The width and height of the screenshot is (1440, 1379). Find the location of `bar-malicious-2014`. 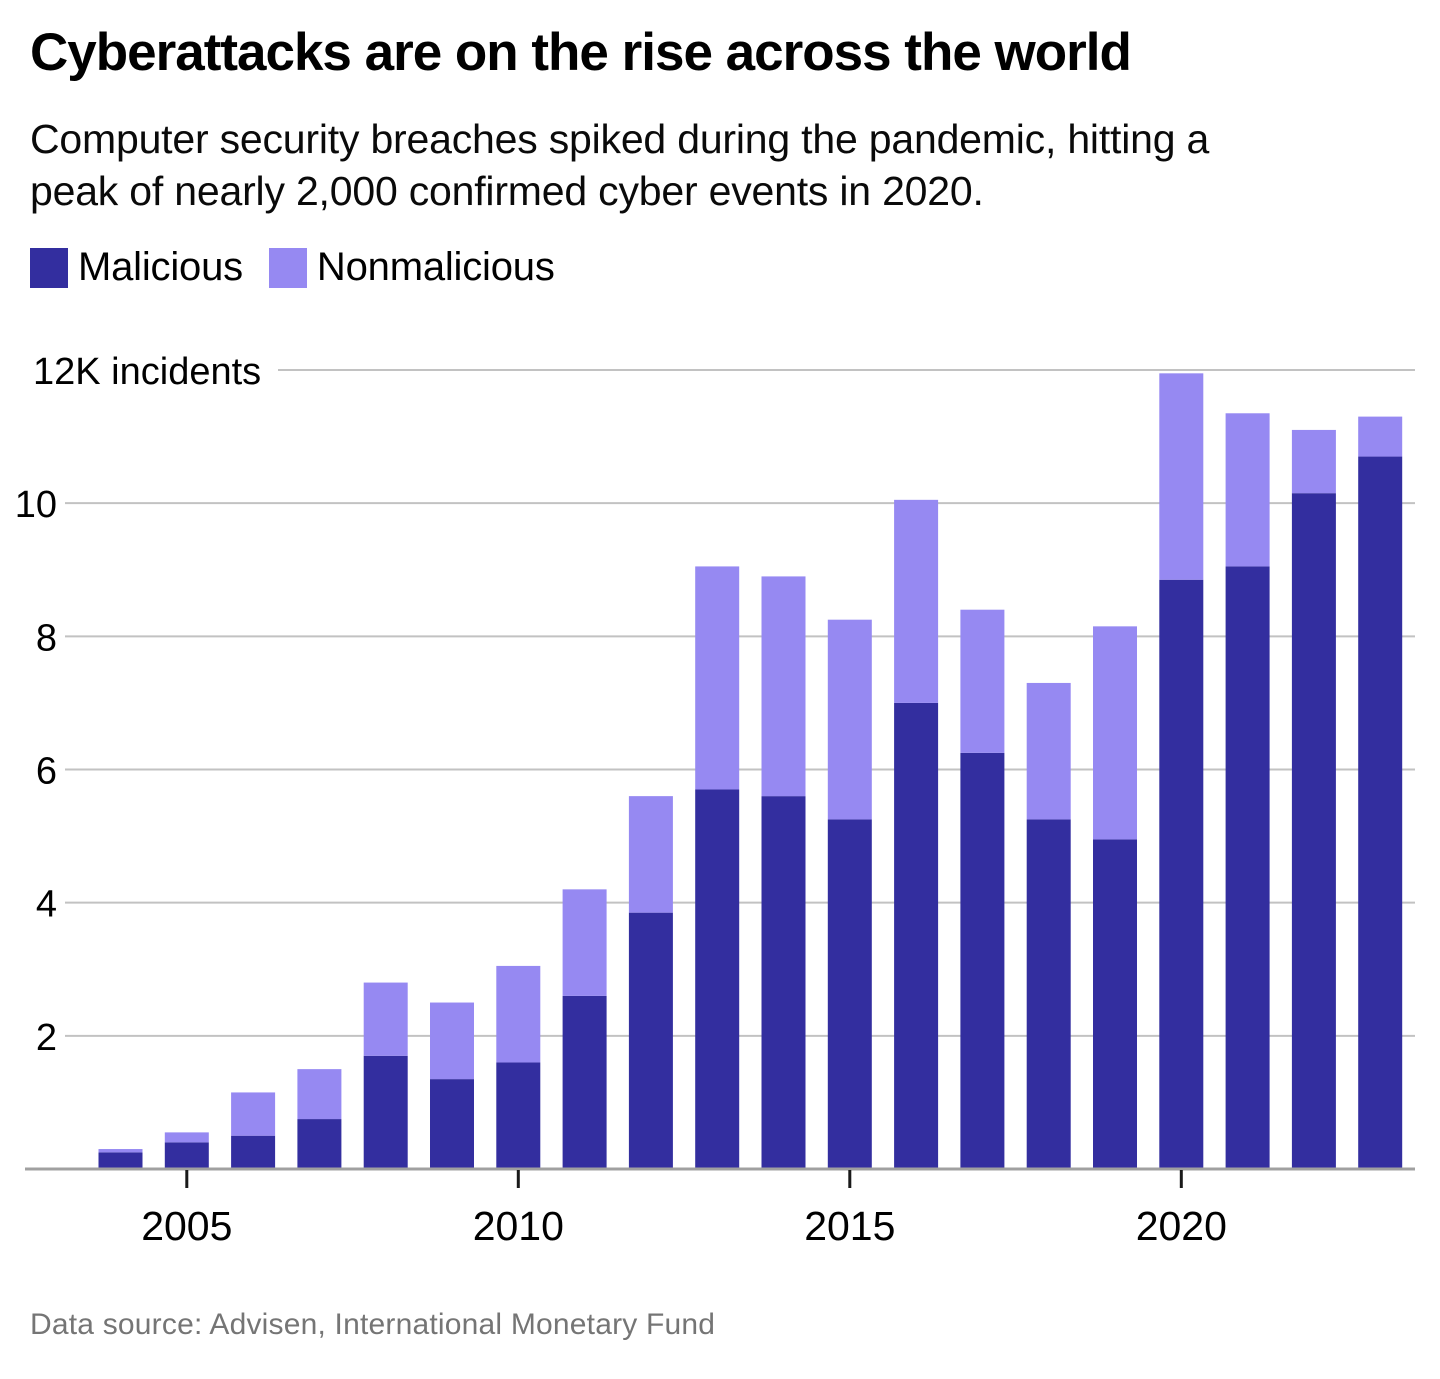

bar-malicious-2014 is located at coordinates (783, 982).